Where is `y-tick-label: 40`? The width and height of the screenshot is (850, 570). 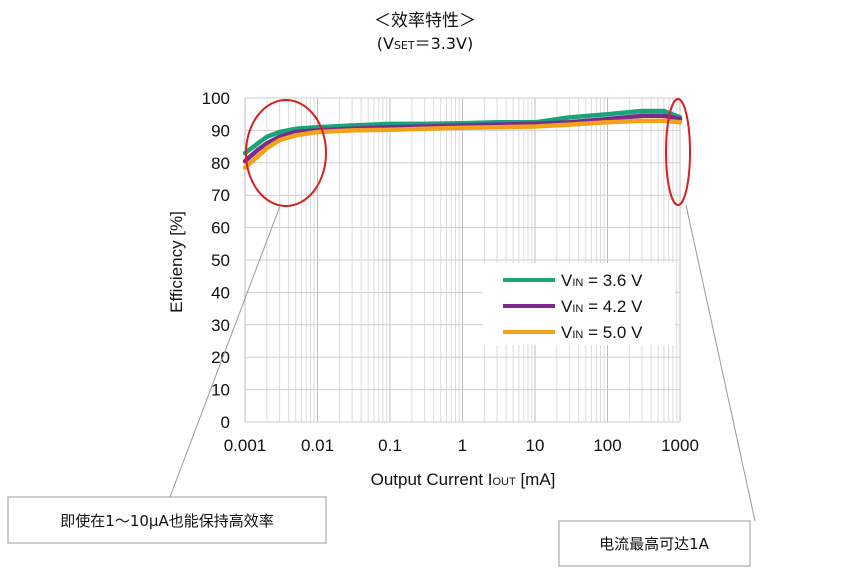 y-tick-label: 40 is located at coordinates (220, 292).